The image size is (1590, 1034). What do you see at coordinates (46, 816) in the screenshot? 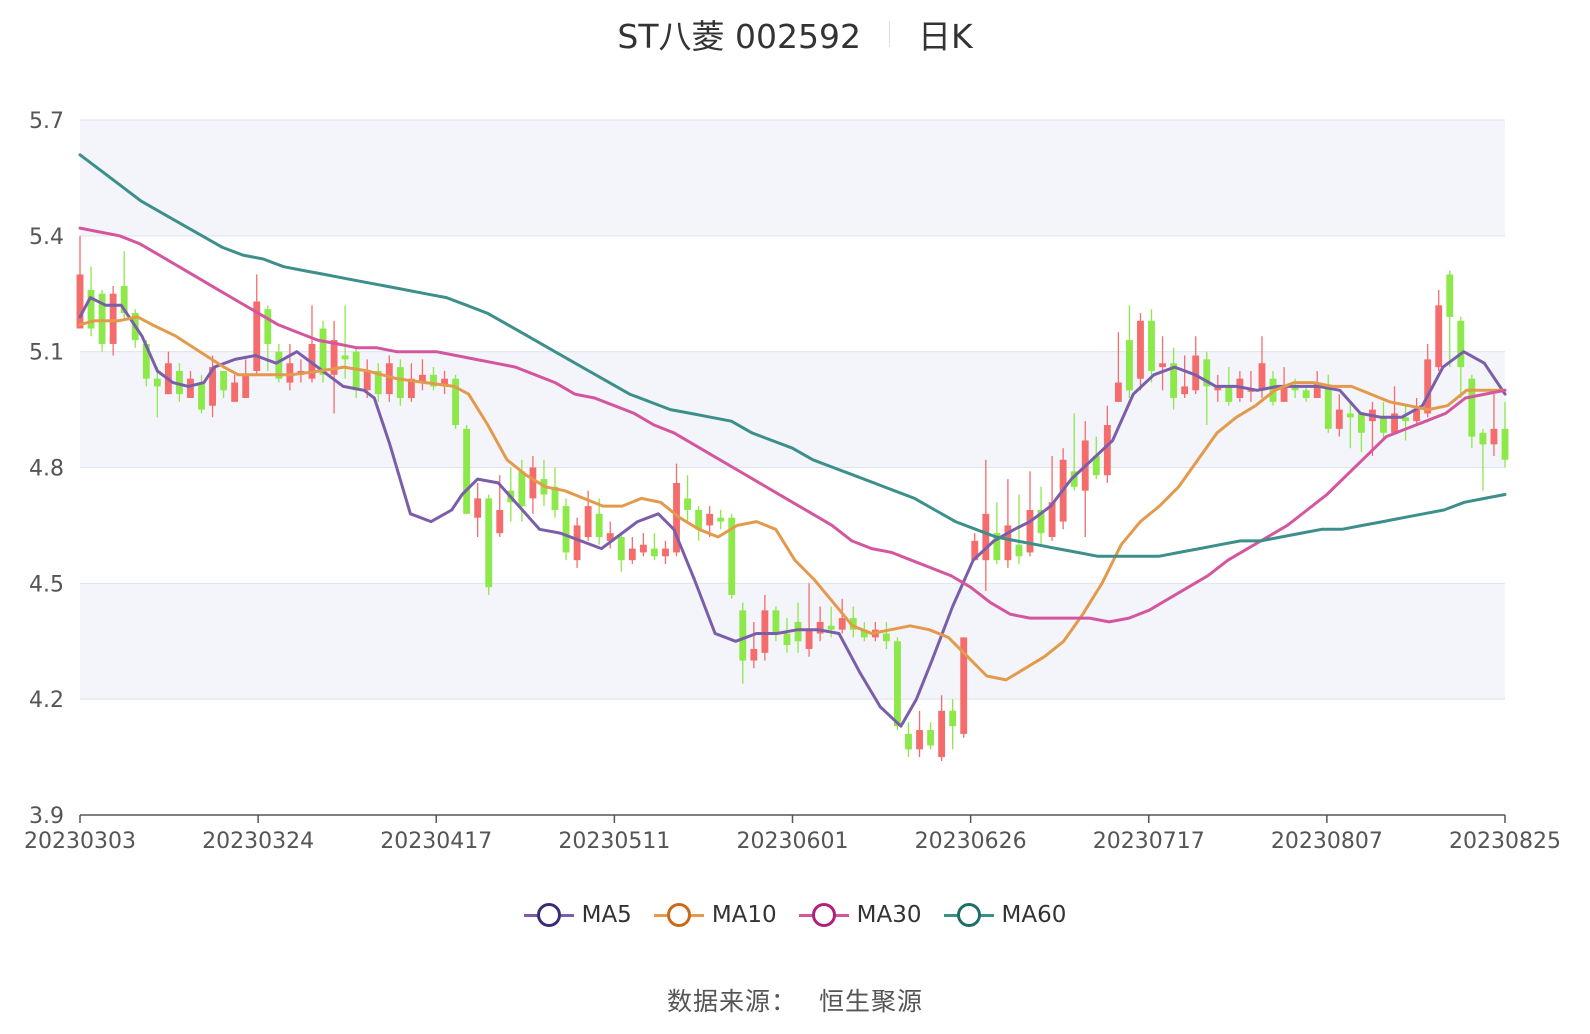
I see `y-tick-label: 3.9` at bounding box center [46, 816].